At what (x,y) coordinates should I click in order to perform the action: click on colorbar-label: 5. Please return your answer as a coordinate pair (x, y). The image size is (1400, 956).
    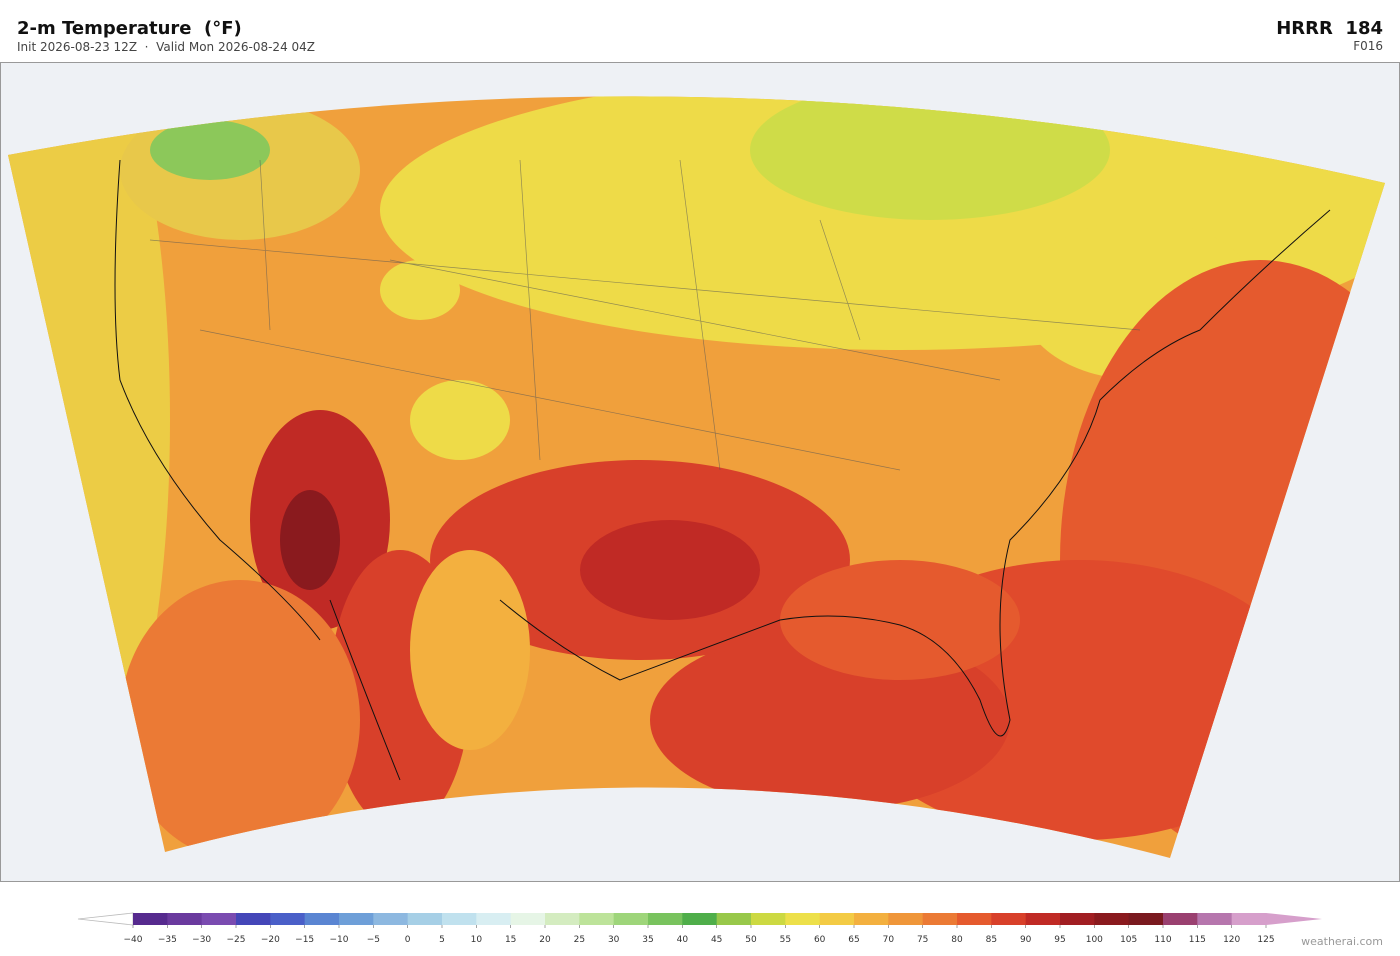
    Looking at the image, I should click on (442, 940).